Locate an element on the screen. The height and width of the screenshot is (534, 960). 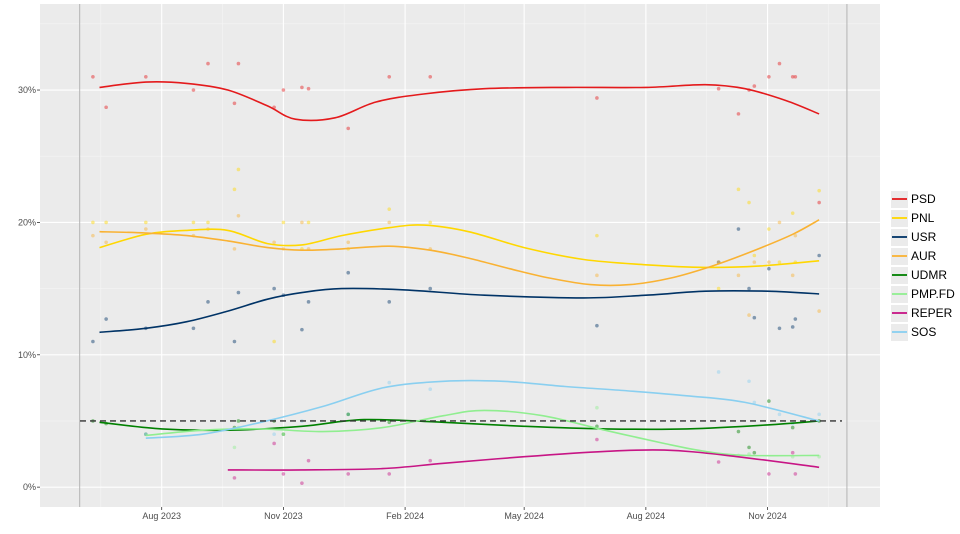
trend-line-usr is located at coordinates (459, 310).